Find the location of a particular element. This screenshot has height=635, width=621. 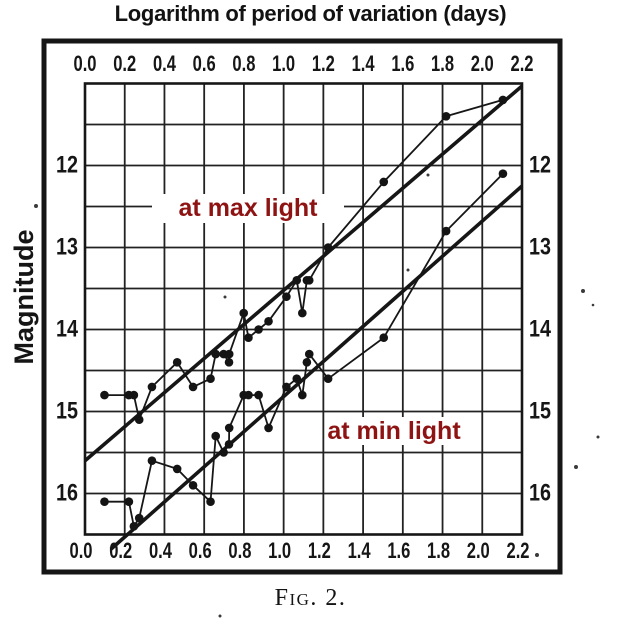

x-tick-label-top: 2.2 is located at coordinates (522, 63).